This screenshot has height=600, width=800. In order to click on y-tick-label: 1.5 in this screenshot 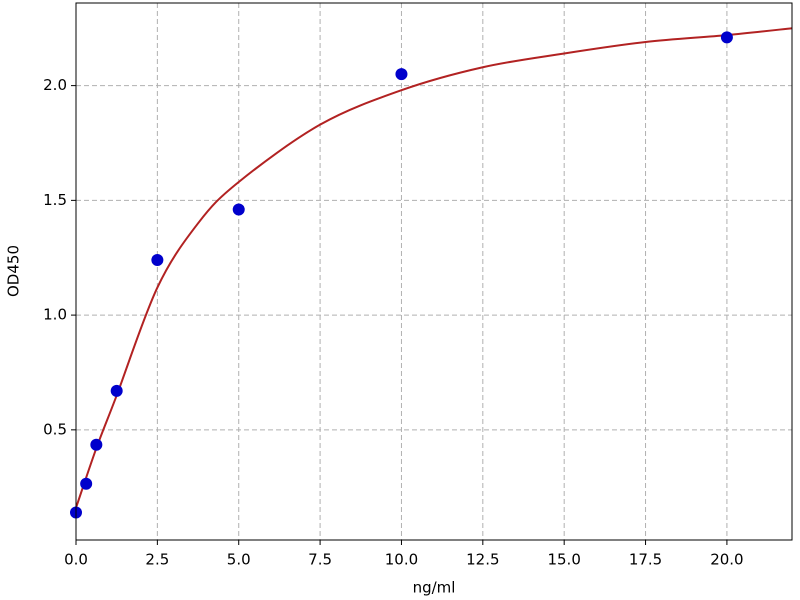, I will do `click(55, 200)`.